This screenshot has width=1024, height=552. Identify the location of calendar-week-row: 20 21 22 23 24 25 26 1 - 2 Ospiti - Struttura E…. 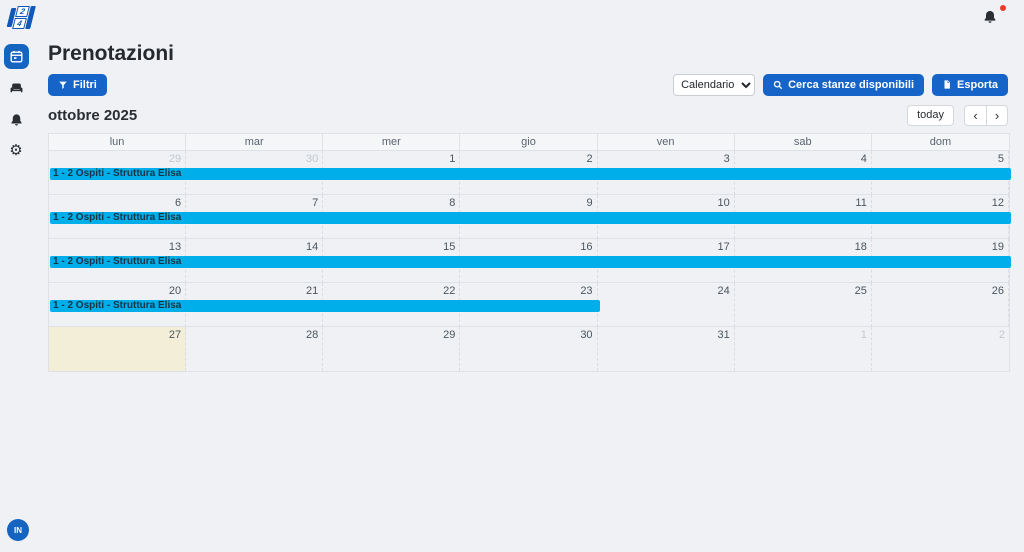
(529, 305).